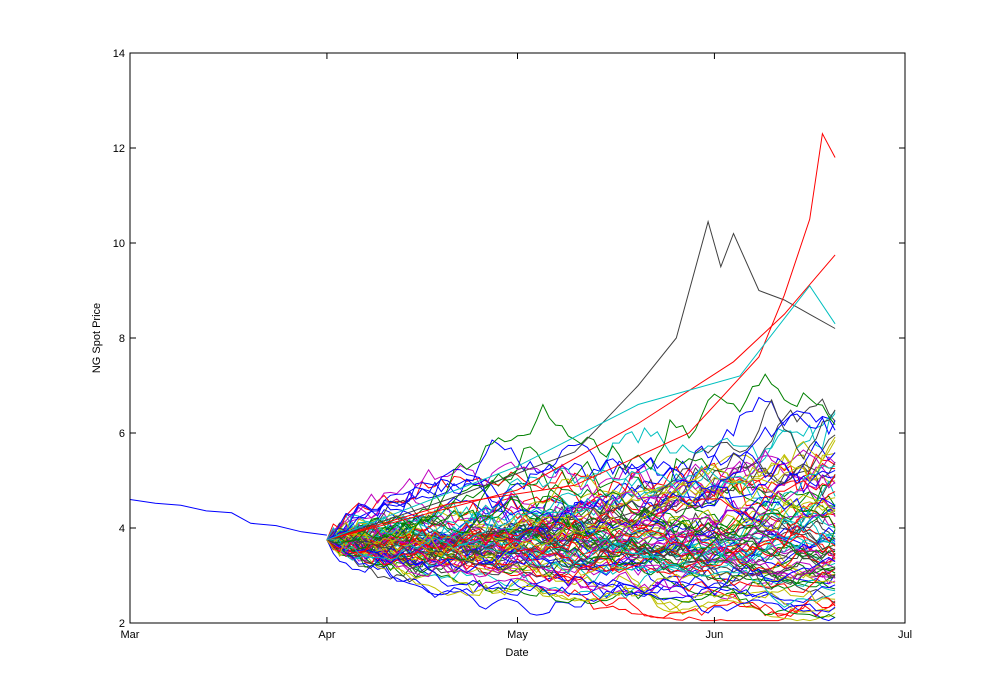  What do you see at coordinates (122, 339) in the screenshot?
I see `y-tick-label: 8` at bounding box center [122, 339].